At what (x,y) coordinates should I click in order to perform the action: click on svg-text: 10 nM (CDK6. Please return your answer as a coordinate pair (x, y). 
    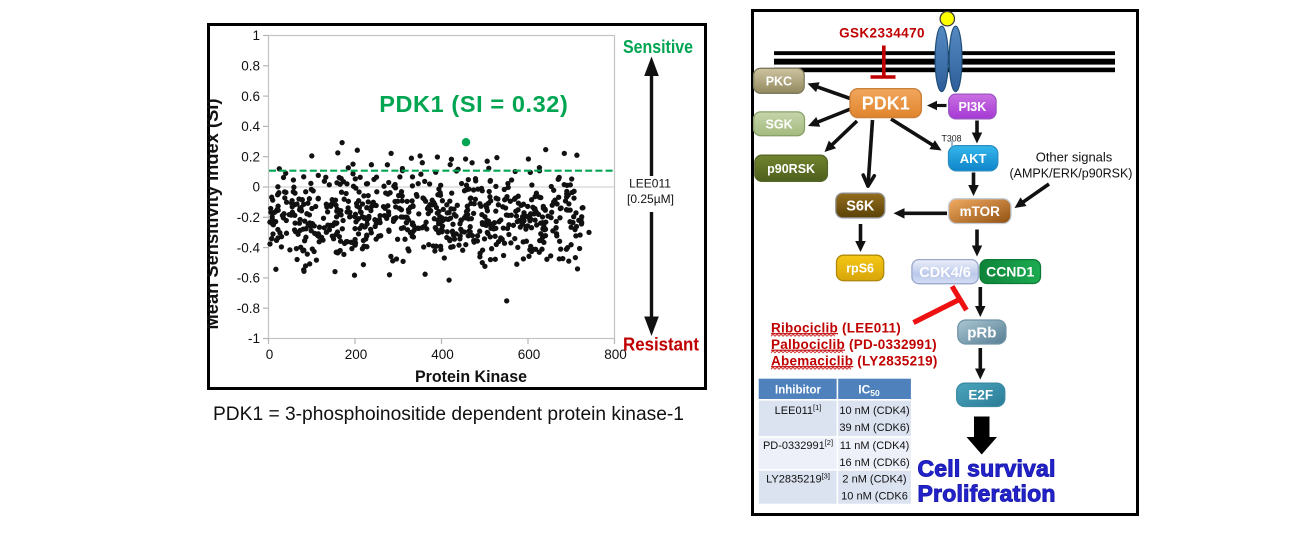
    Looking at the image, I should click on (874, 497).